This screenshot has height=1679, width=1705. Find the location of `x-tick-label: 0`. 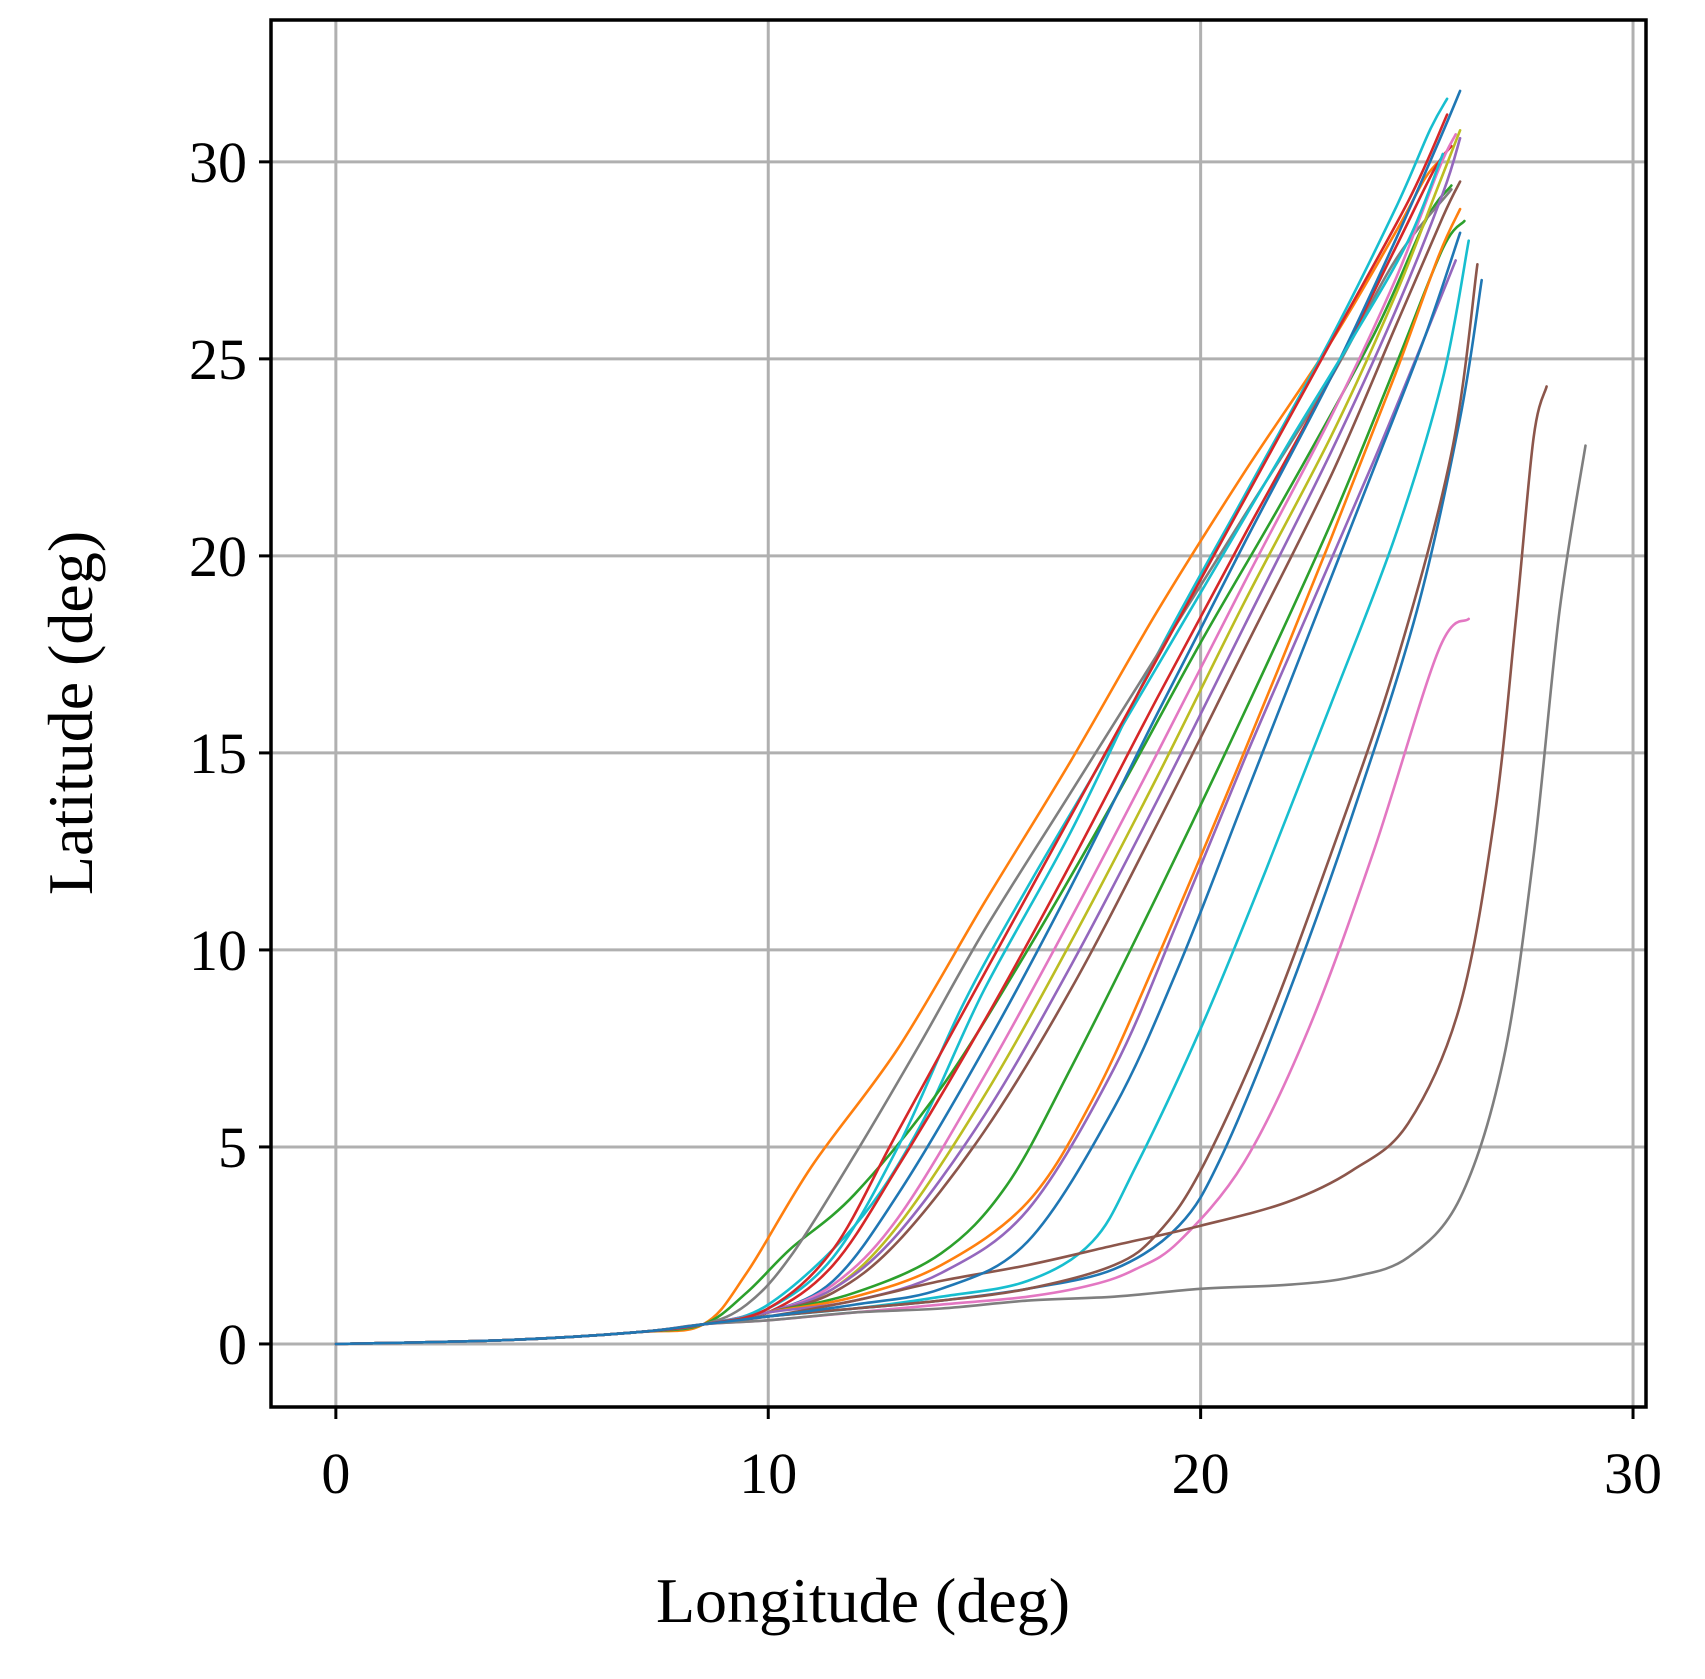

x-tick-label: 0 is located at coordinates (335, 1473).